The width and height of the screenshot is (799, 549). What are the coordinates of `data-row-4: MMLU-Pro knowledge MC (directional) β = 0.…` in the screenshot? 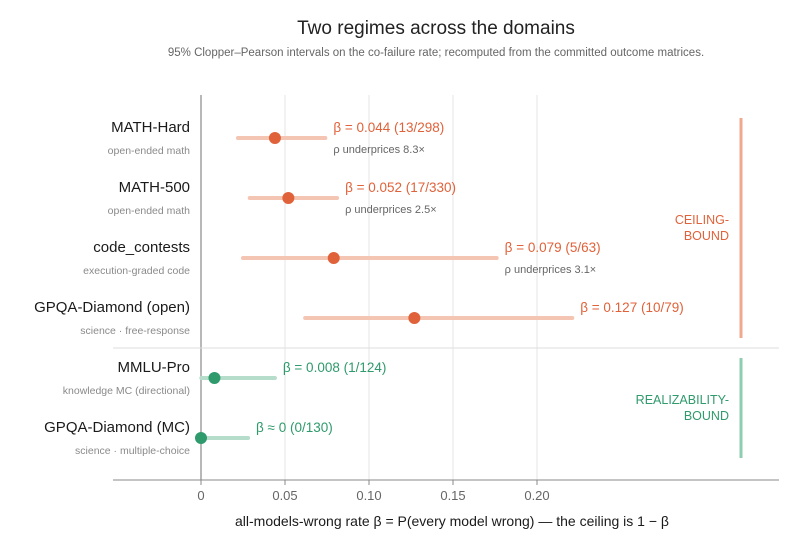 It's located at (225, 378).